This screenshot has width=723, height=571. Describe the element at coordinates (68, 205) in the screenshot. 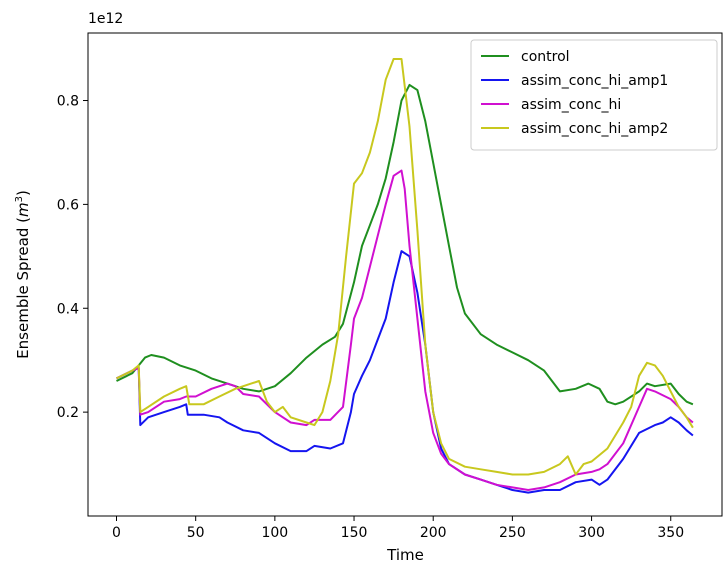

I see `y-tick-label: 0.6` at that location.